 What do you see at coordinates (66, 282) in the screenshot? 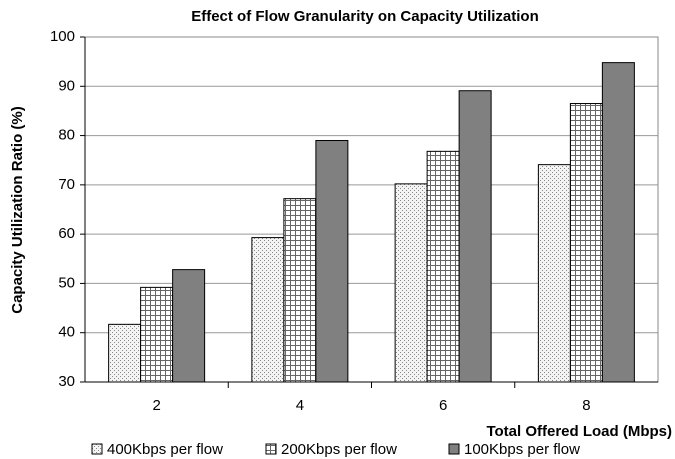
I see `y-tick-label: 50` at bounding box center [66, 282].